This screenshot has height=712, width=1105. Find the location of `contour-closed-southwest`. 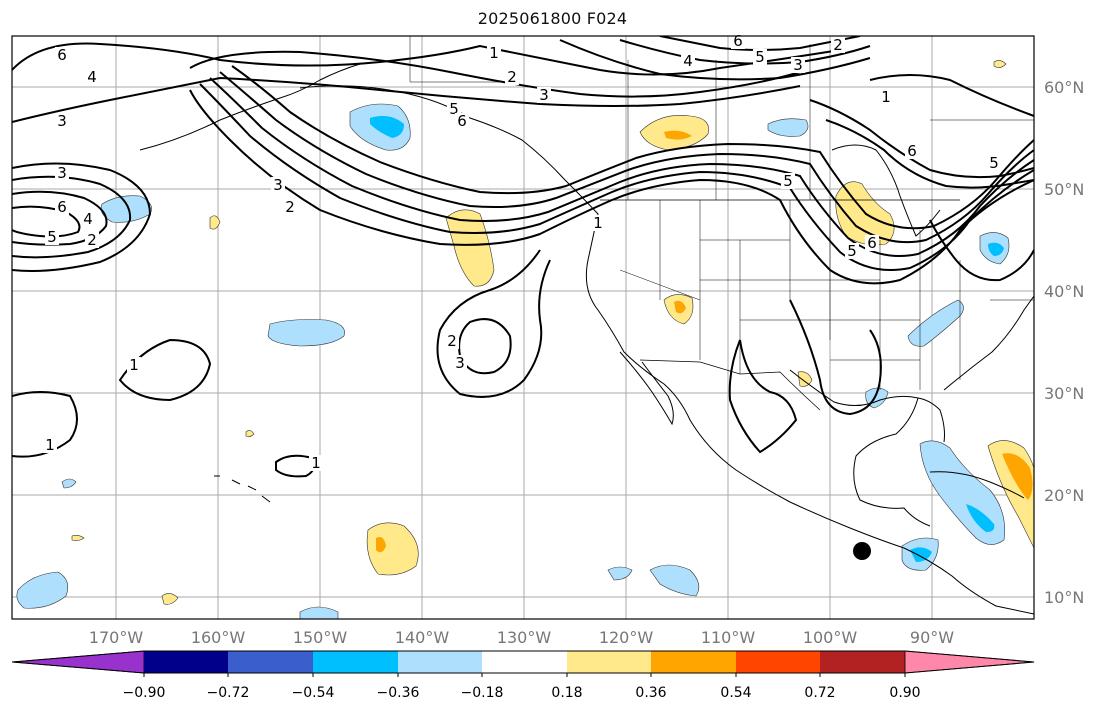

contour-closed-southwest is located at coordinates (45, 424).